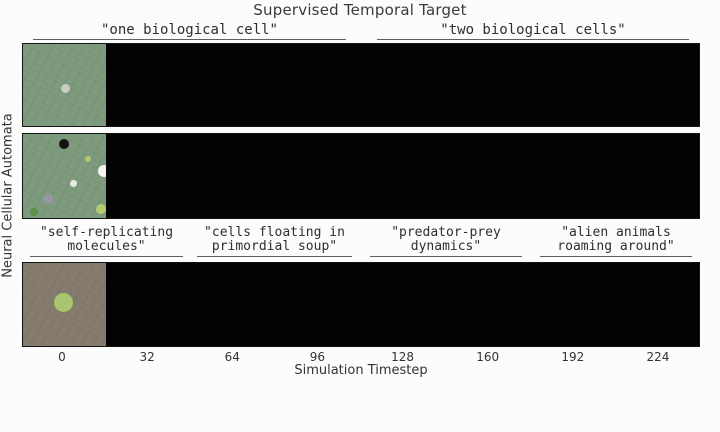 The image size is (720, 432). Describe the element at coordinates (106, 246) in the screenshot. I see `mid-prompt-label-line: molecules"` at that location.